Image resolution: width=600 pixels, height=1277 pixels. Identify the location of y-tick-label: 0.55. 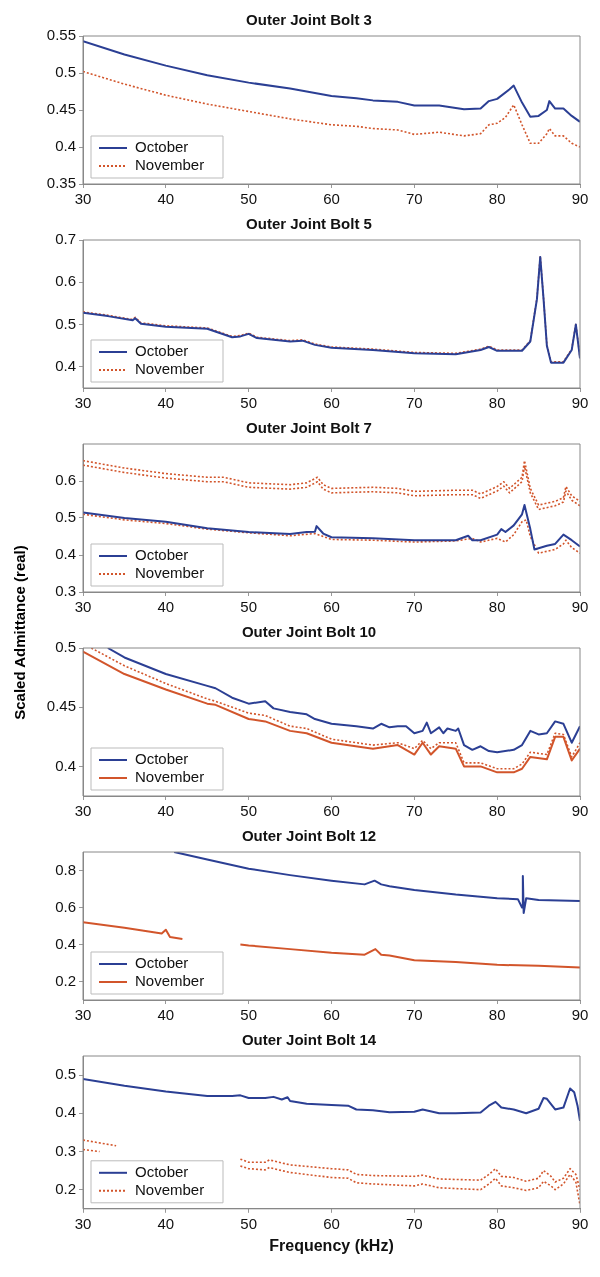
(61, 35).